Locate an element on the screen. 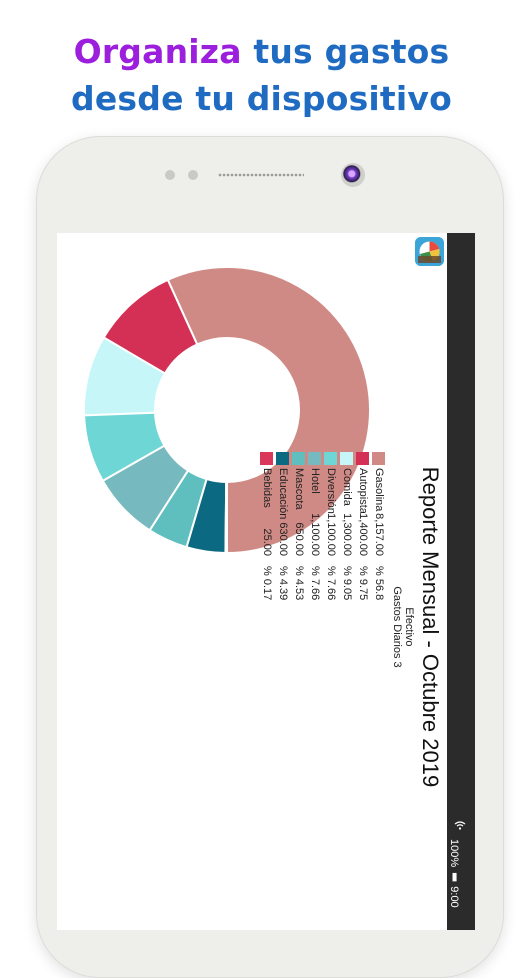  status-text: 100% ▮ 9:00 is located at coordinates (454, 873).